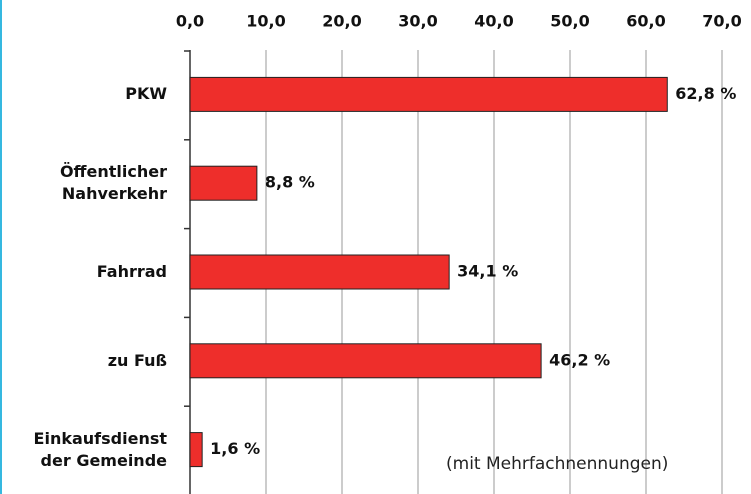 The image size is (751, 494). Describe the element at coordinates (265, 21) in the screenshot. I see `x-tick-label: 10,0` at that location.